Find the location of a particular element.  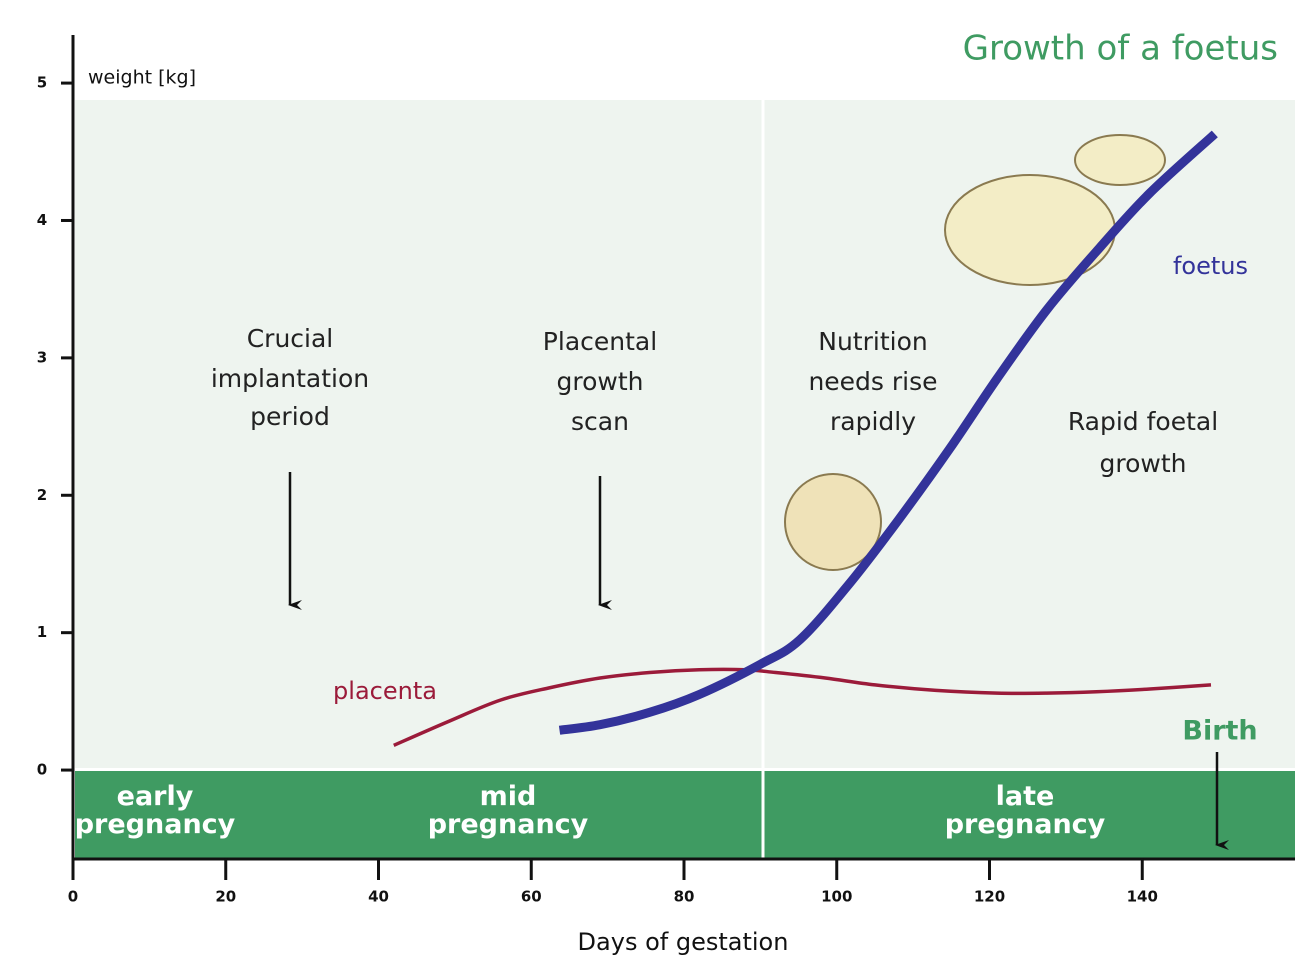

x-tick-label: 60 is located at coordinates (531, 897).